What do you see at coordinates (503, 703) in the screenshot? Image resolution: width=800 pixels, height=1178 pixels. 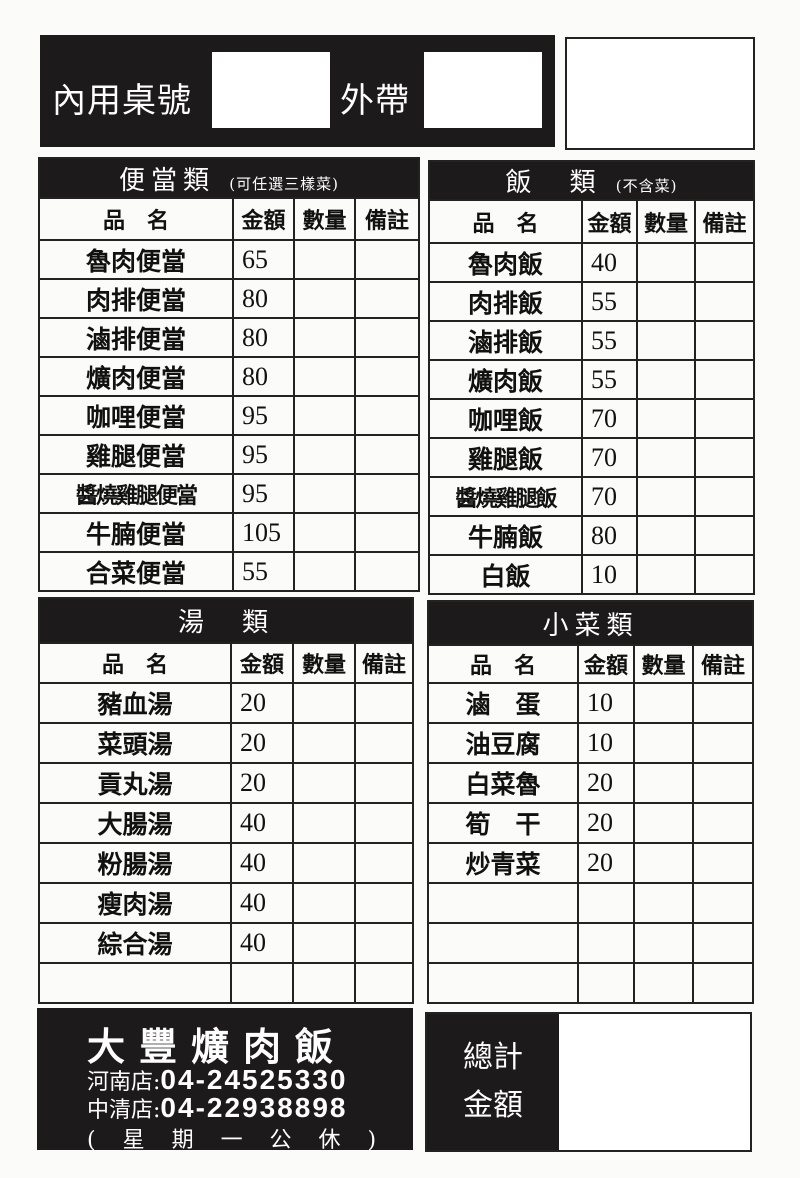 I see `item-name: 滷 蛋` at bounding box center [503, 703].